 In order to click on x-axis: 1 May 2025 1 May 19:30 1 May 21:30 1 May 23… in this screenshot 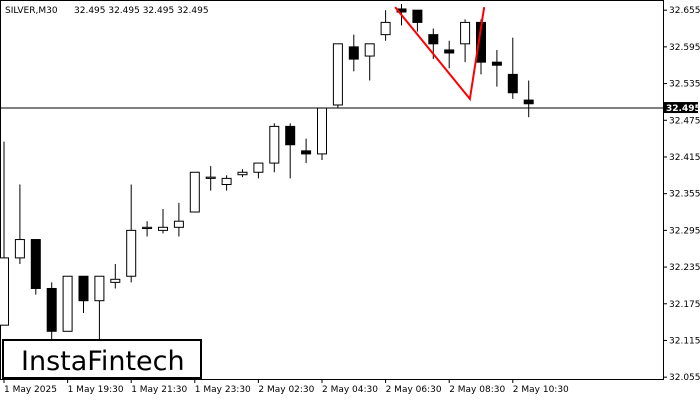, I will do `click(286, 387)`.